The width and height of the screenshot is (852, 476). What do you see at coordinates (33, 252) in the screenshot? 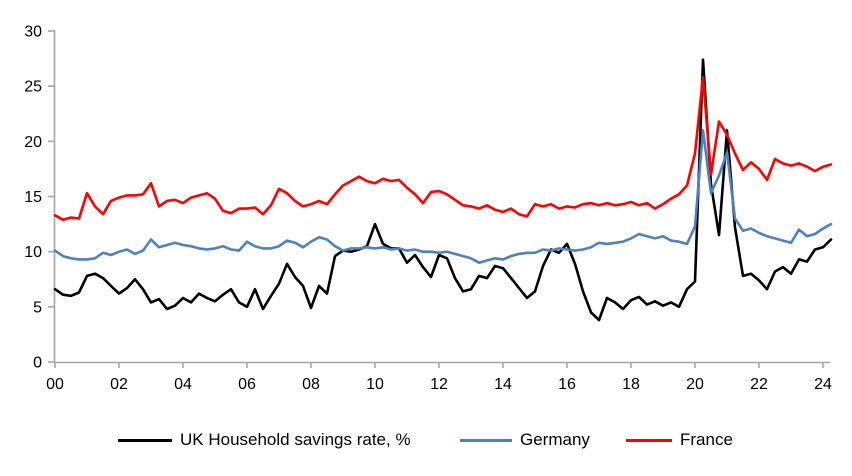
I see `y-tick-label: 10` at bounding box center [33, 252].